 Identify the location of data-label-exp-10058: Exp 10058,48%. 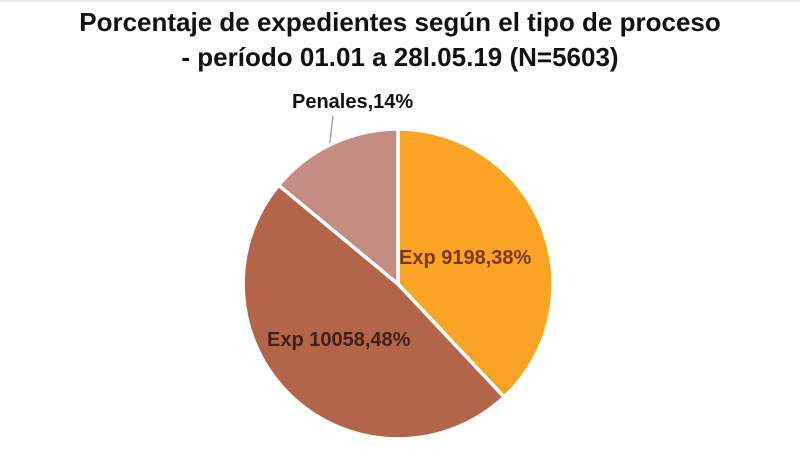
(339, 340).